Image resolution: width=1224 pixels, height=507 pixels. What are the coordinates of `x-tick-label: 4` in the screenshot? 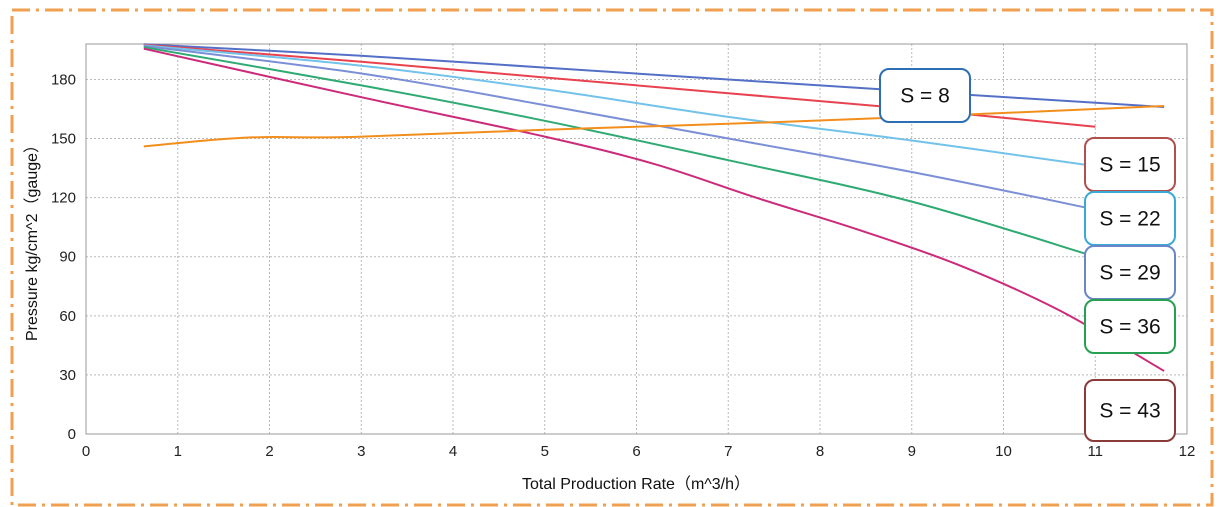 It's located at (453, 451).